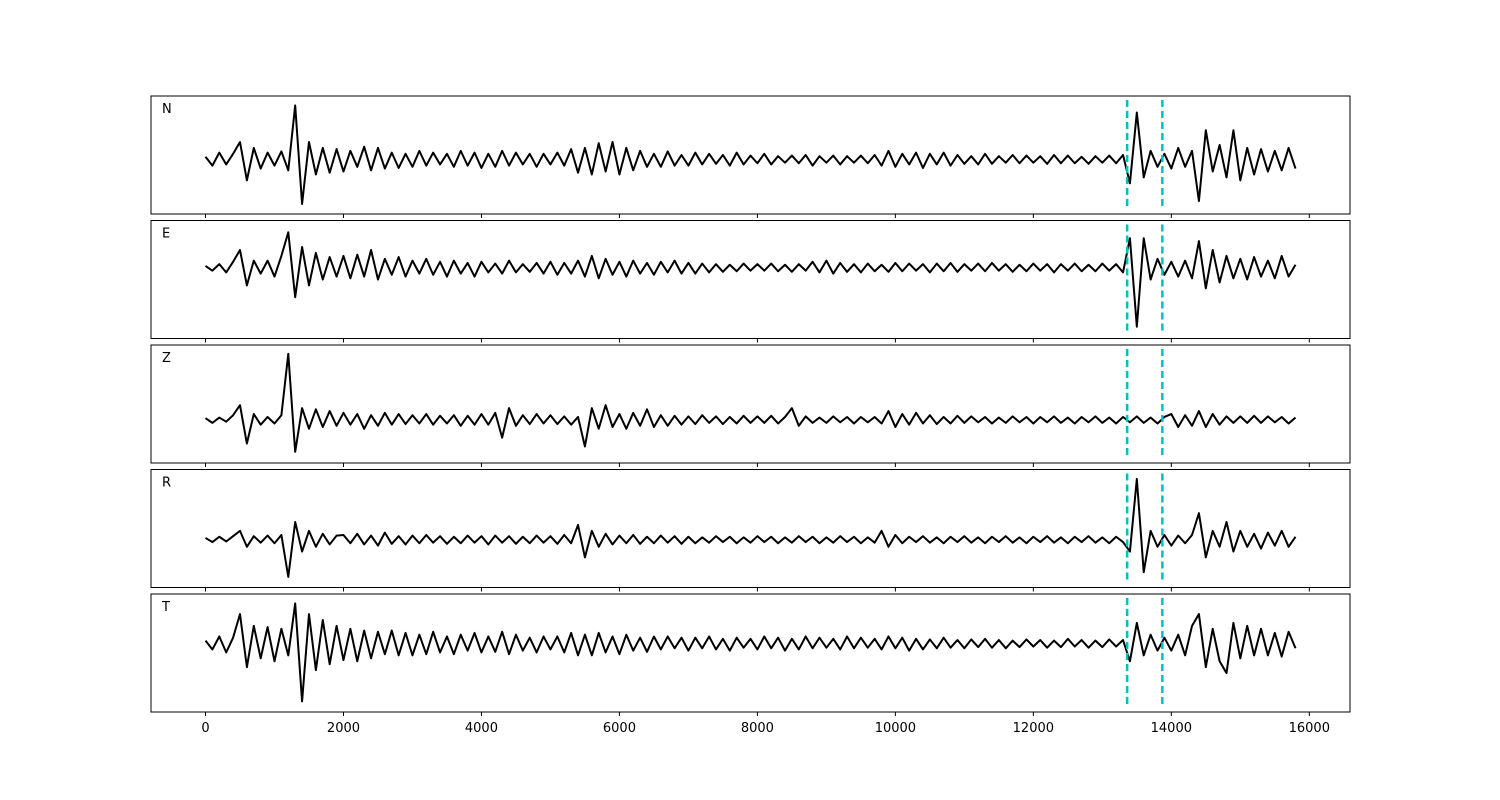 Image resolution: width=1500 pixels, height=800 pixels. What do you see at coordinates (1033, 728) in the screenshot?
I see `x-tick-label: 12000` at bounding box center [1033, 728].